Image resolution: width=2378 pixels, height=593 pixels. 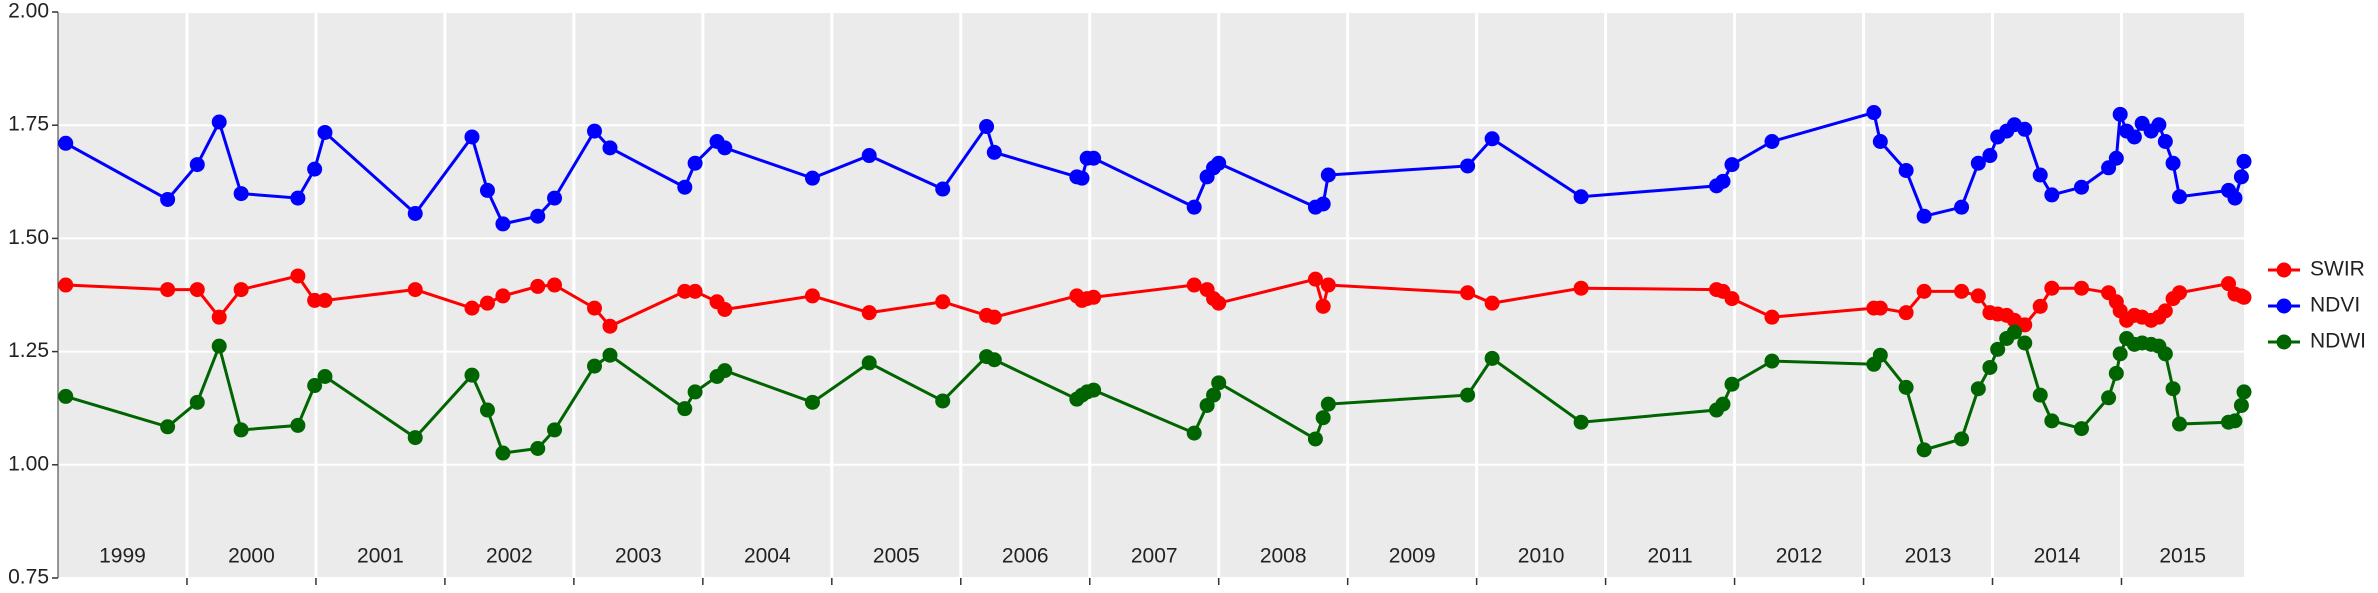 I want to click on x-tick-label: 2000, so click(x=251, y=556).